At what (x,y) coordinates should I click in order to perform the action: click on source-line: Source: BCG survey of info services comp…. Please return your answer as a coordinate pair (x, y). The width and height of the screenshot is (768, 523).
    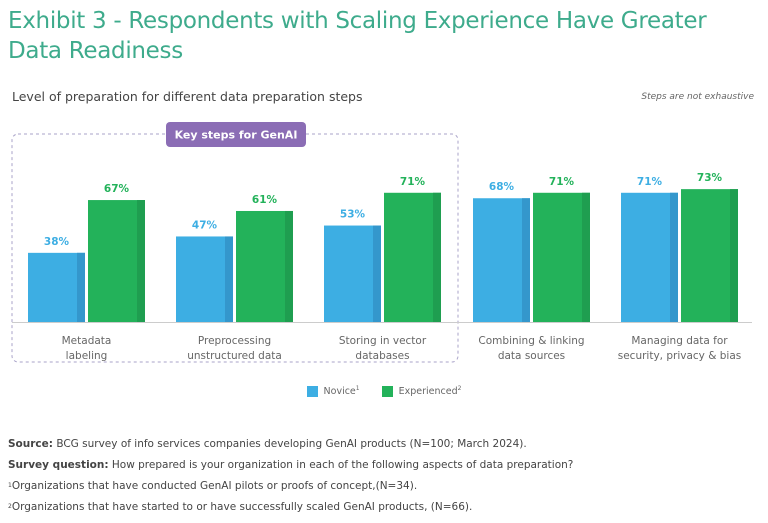
    Looking at the image, I should click on (267, 444).